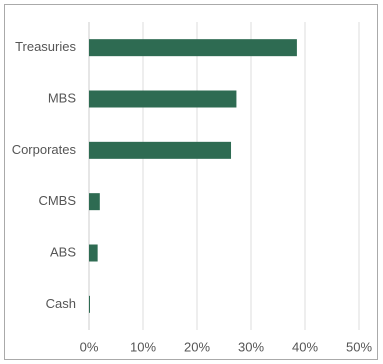  I want to click on category-label: CMBS, so click(57, 200).